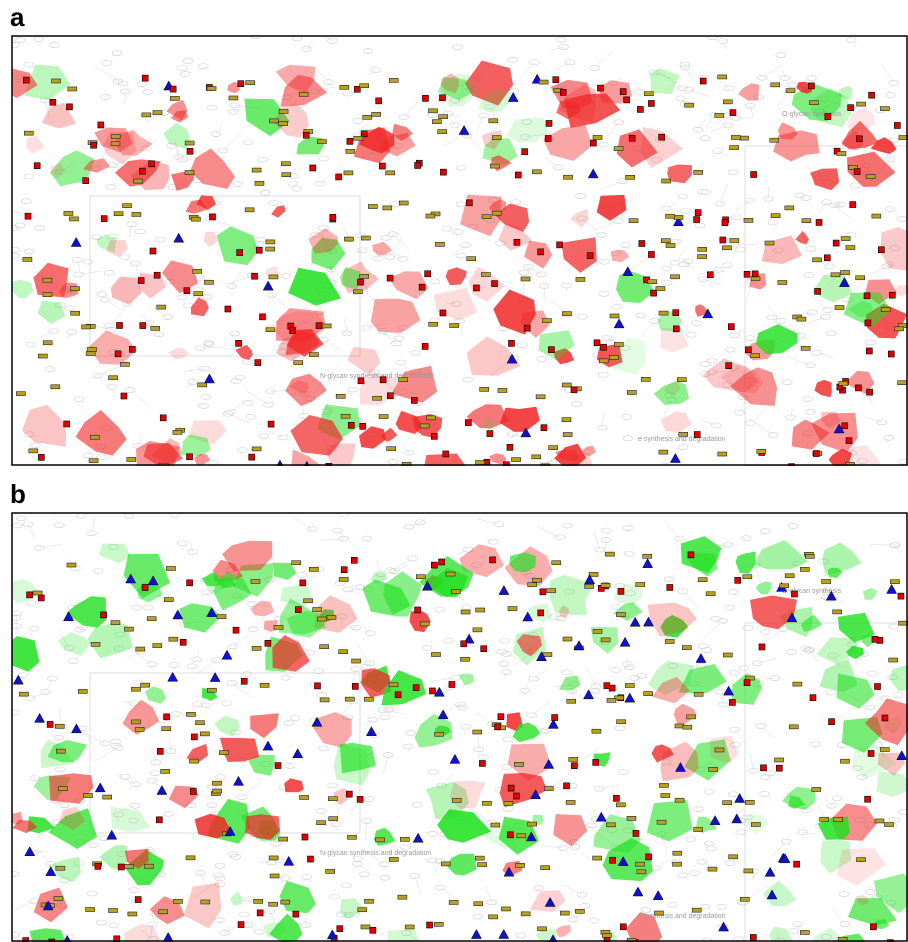 This screenshot has height=942, width=908. What do you see at coordinates (812, 591) in the screenshot?
I see `pathway-label: O-glycan synthesis` at bounding box center [812, 591].